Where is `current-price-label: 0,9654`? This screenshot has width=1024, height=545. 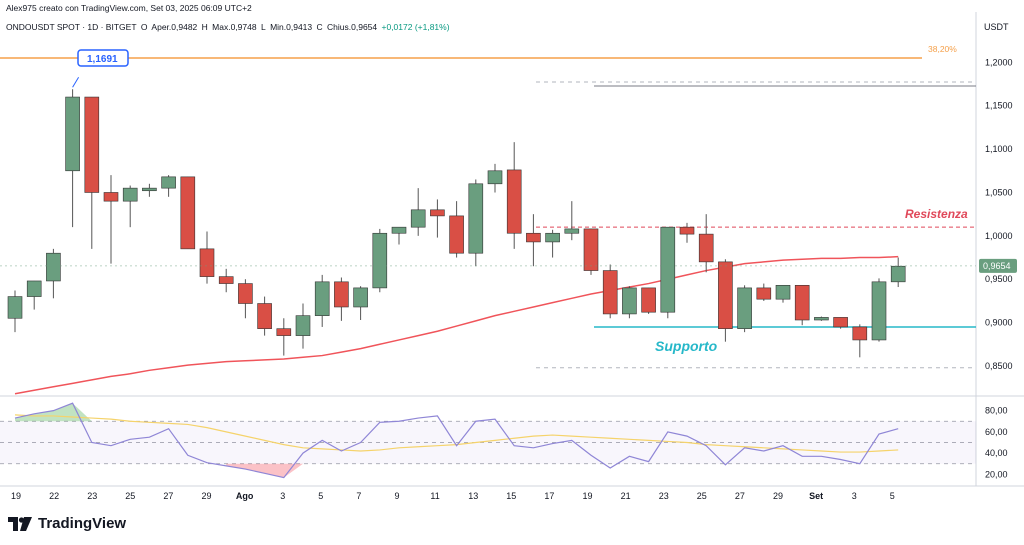
current-price-label: 0,9654 is located at coordinates (997, 266).